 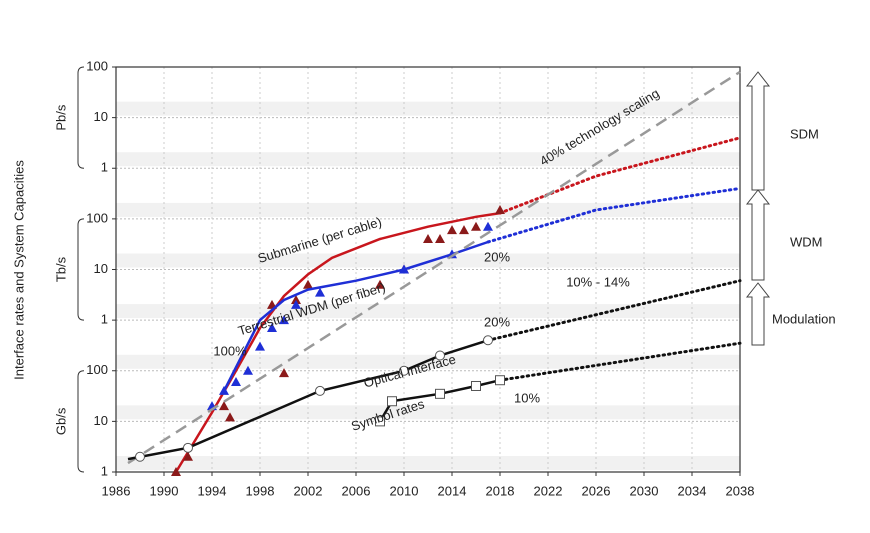 What do you see at coordinates (804, 318) in the screenshot?
I see `right-label: Modulation` at bounding box center [804, 318].